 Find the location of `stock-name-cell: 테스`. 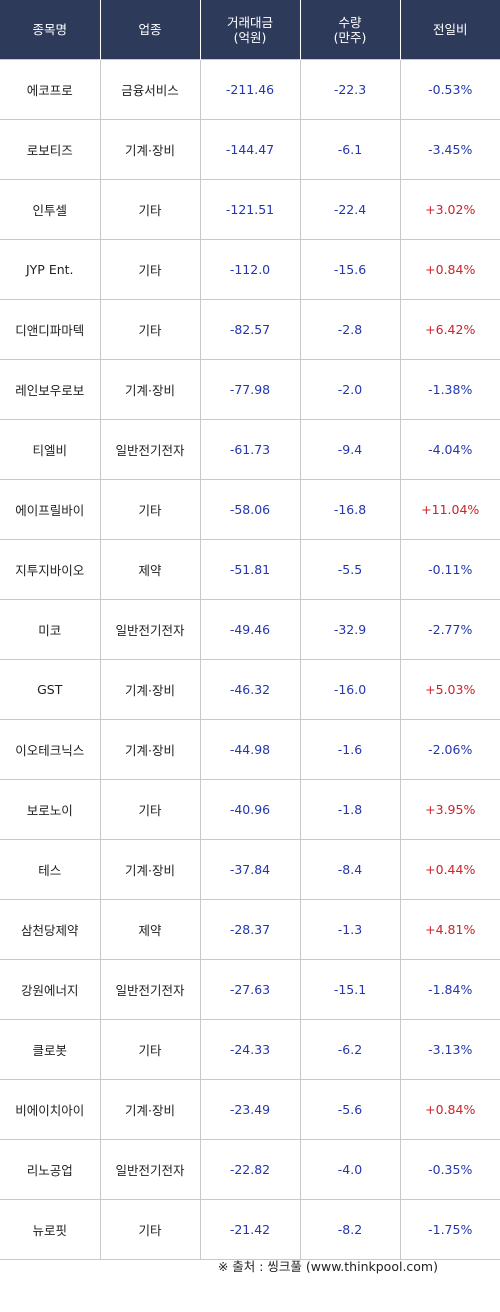

stock-name-cell: 테스 is located at coordinates (50, 869).